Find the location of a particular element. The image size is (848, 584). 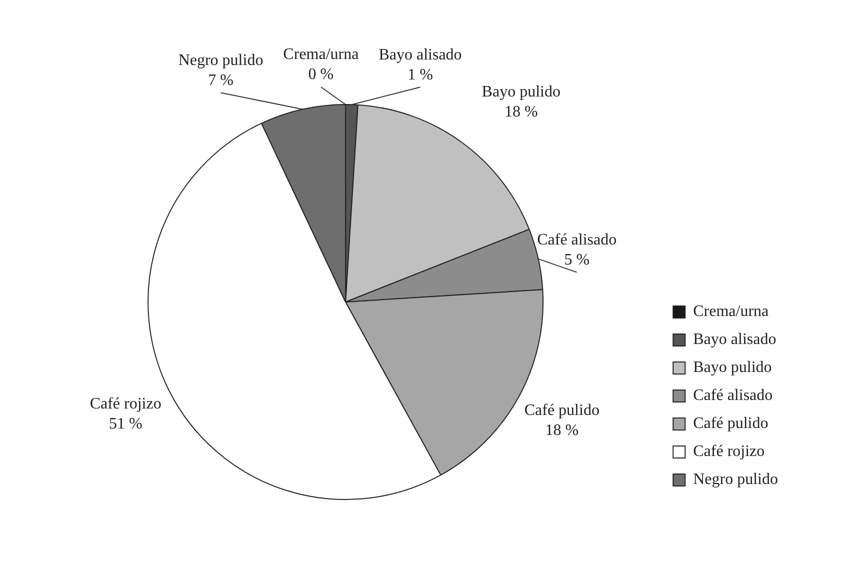

legend-label: Crema/urna is located at coordinates (731, 311).